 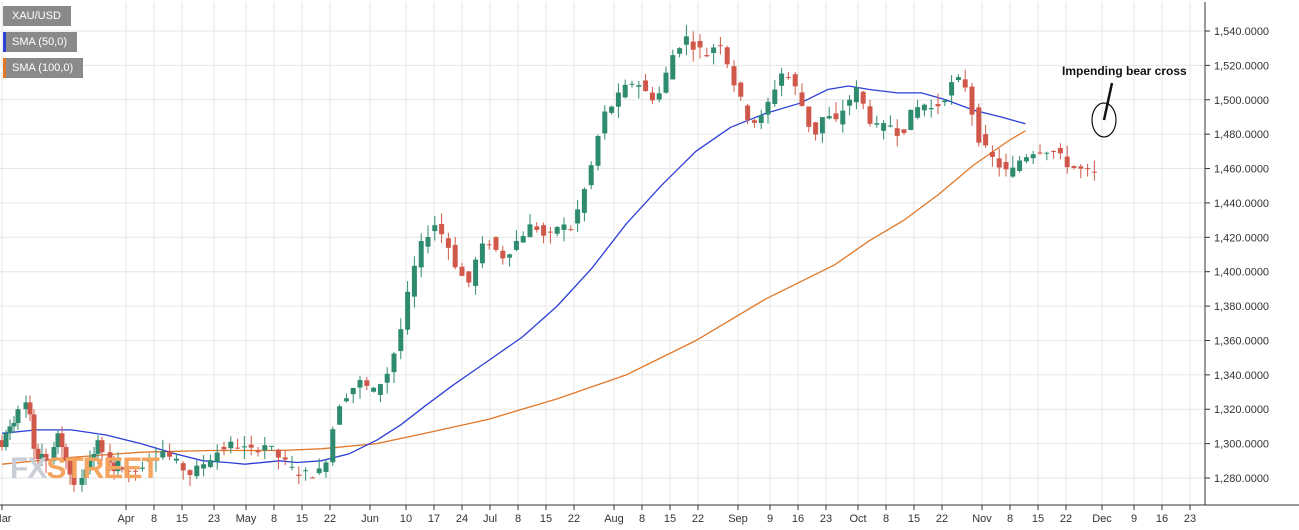 What do you see at coordinates (1190, 519) in the screenshot?
I see `x-tick-label: 23` at bounding box center [1190, 519].